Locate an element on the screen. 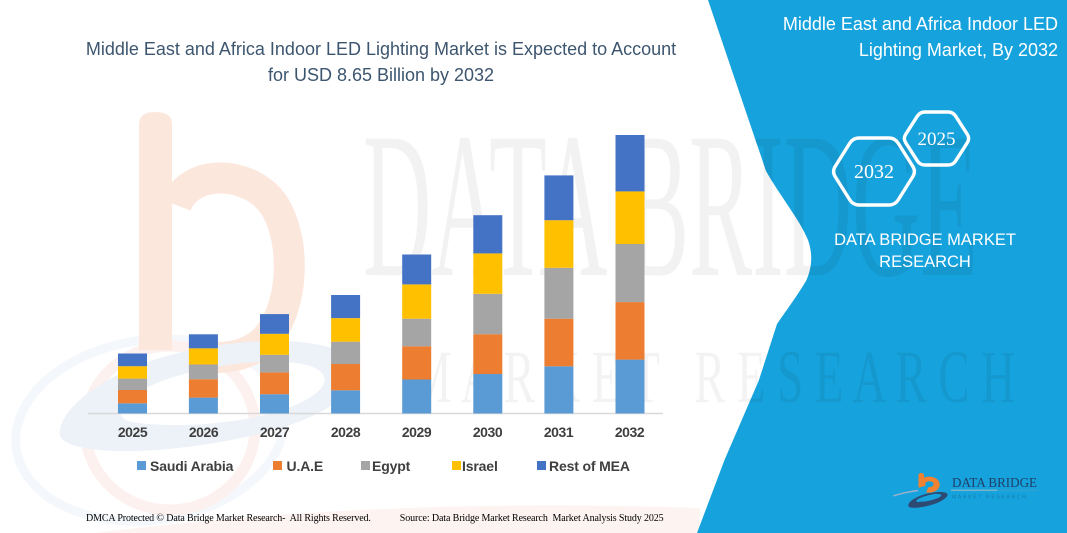 The width and height of the screenshot is (1067, 533). svg-text: MARKET RESEARCH is located at coordinates (989, 498).